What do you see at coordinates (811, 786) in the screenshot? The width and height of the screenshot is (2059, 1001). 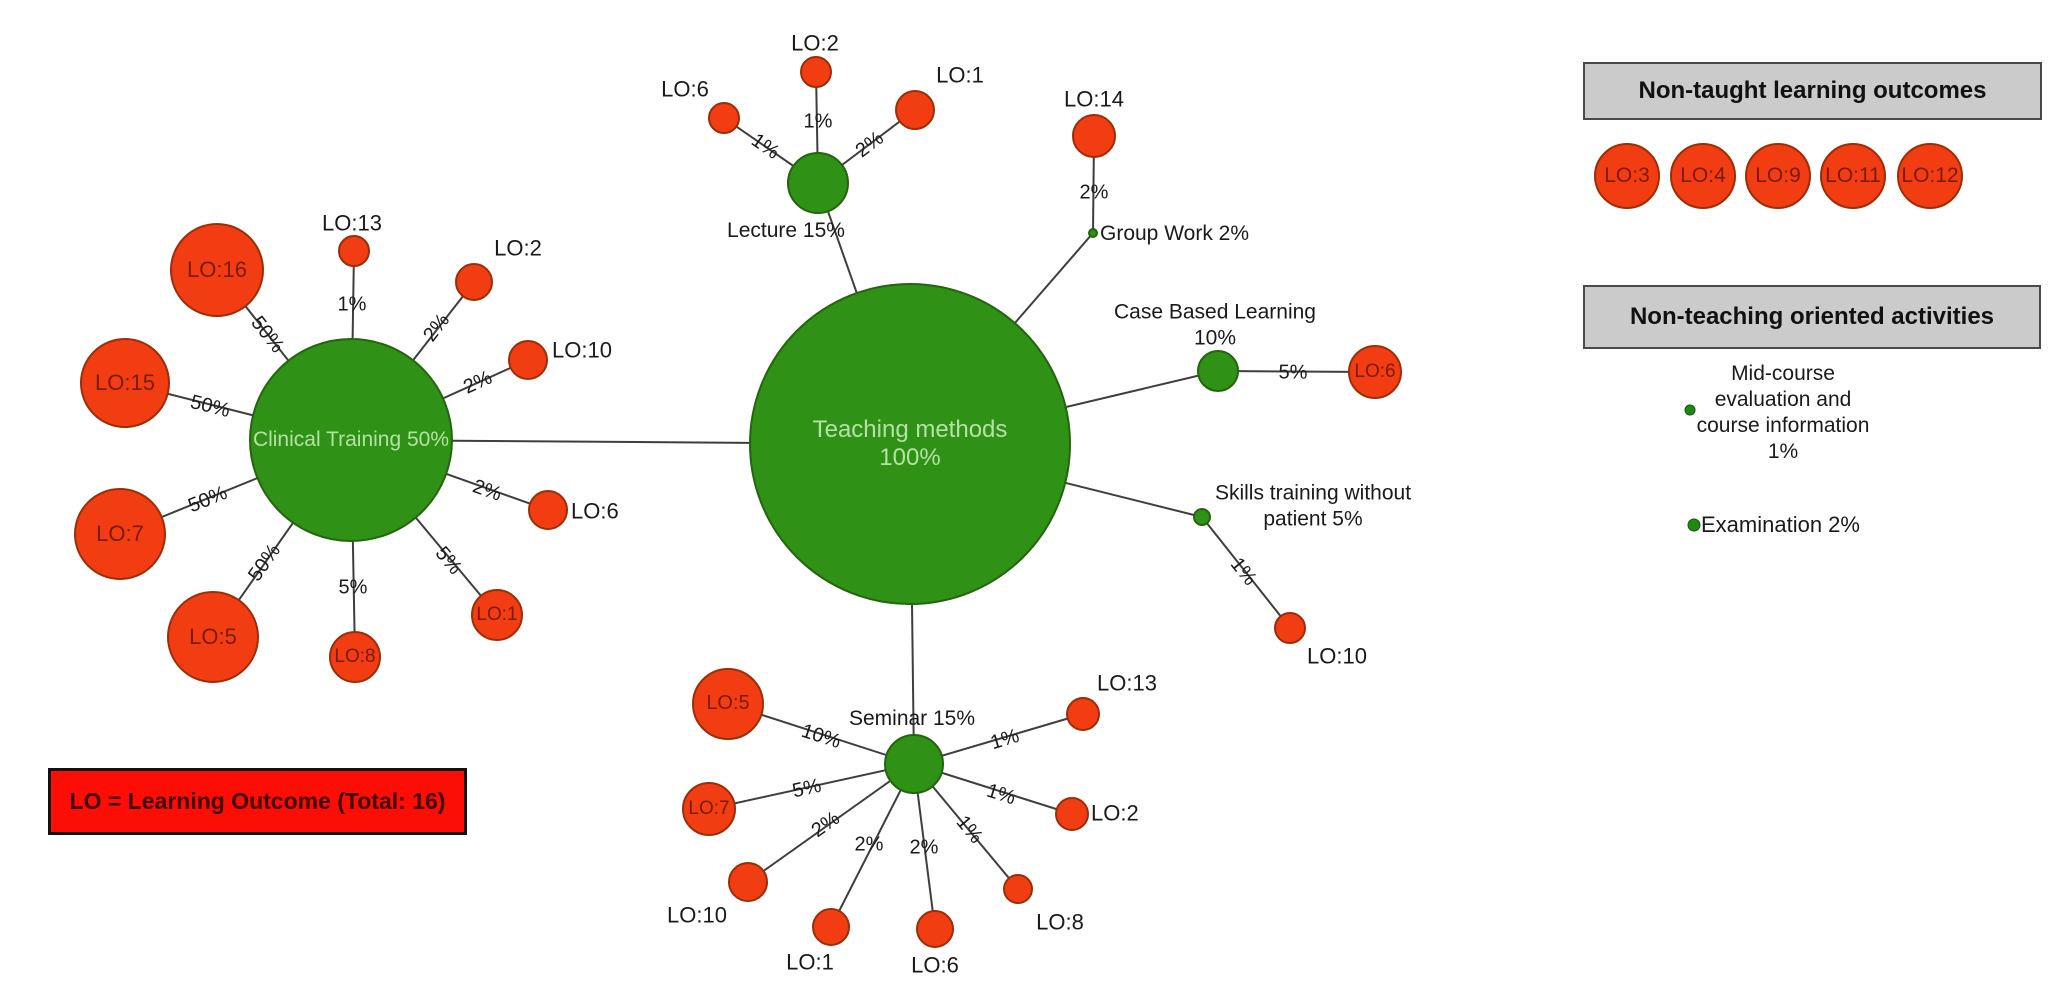 I see `edge-seminar-sem_lo7` at bounding box center [811, 786].